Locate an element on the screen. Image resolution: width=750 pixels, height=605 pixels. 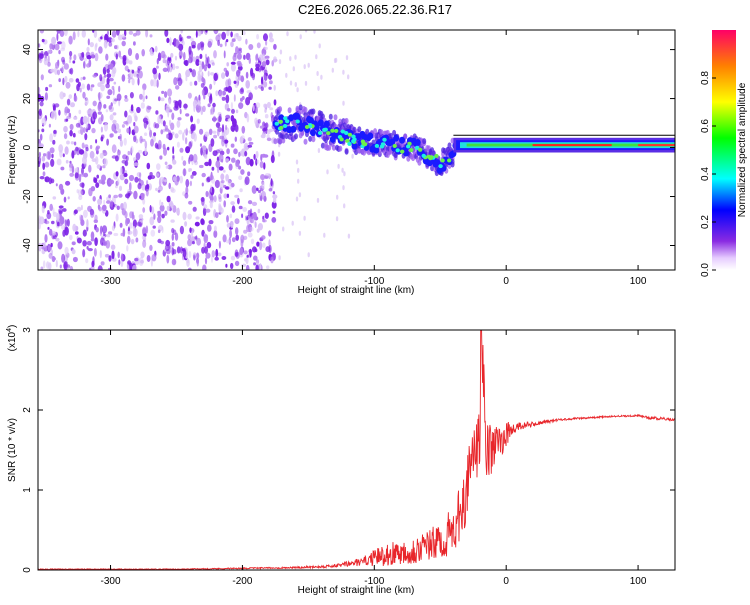
colorbar-ticks: 0.0 0.2 0.4 0.6 0.8 is located at coordinates (708, 174).